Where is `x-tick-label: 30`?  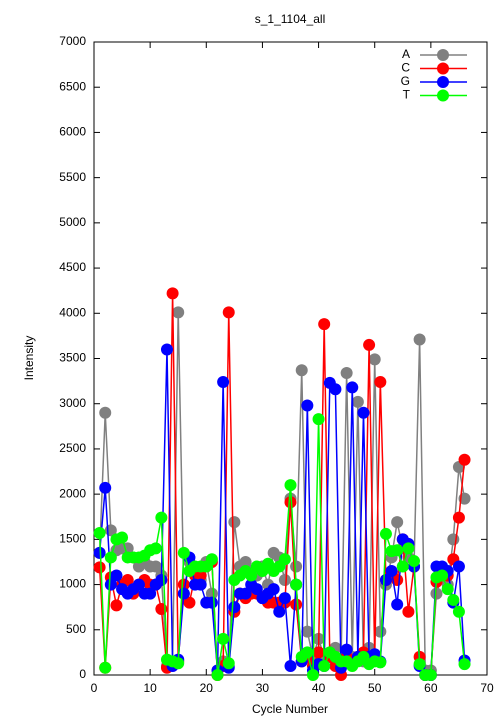
x-tick-label: 30 is located at coordinates (263, 688).